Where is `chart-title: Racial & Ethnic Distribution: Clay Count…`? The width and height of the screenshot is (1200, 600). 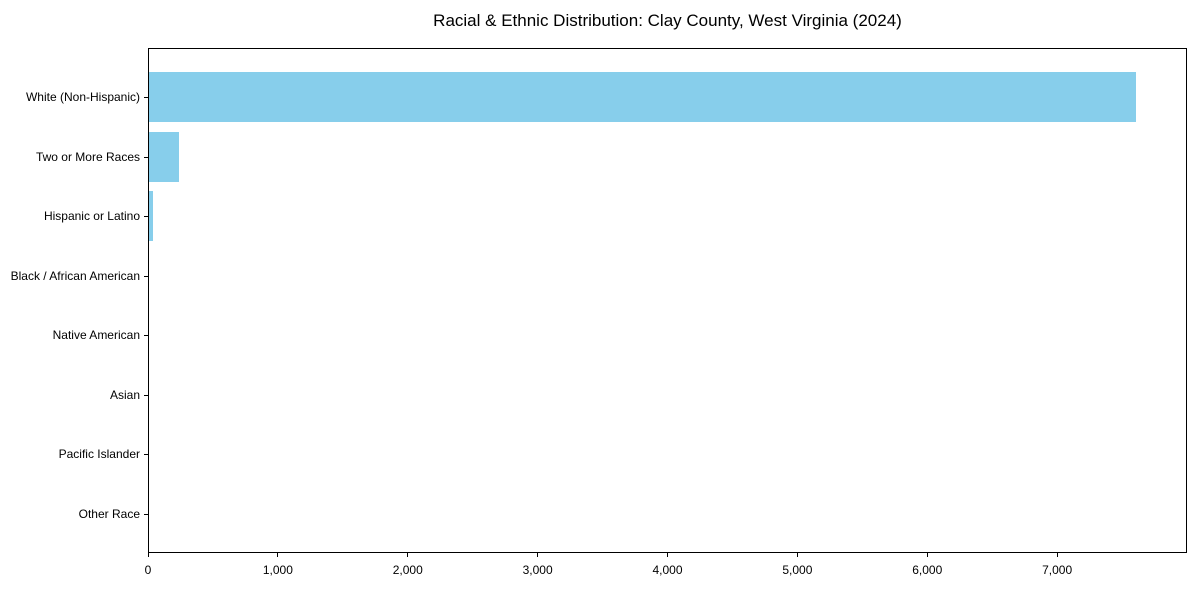
chart-title: Racial & Ethnic Distribution: Clay Count… is located at coordinates (667, 20).